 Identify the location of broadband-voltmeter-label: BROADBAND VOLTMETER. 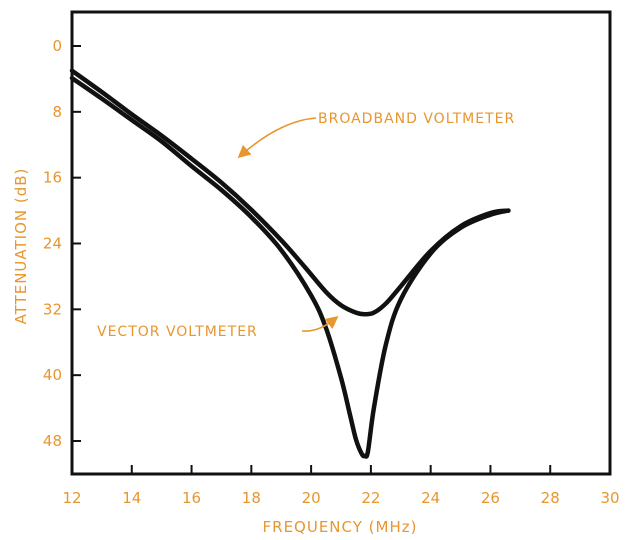
(416, 119).